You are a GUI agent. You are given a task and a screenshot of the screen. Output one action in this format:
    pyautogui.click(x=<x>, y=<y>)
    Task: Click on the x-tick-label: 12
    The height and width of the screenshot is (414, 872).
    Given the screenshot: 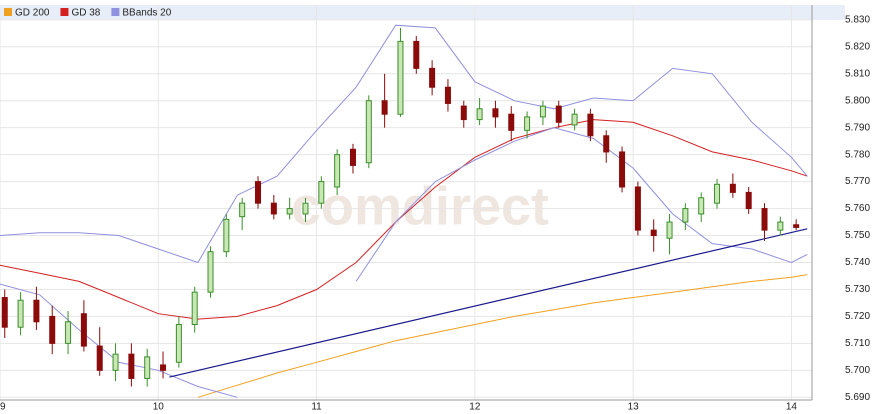 What is the action you would take?
    pyautogui.click(x=475, y=407)
    